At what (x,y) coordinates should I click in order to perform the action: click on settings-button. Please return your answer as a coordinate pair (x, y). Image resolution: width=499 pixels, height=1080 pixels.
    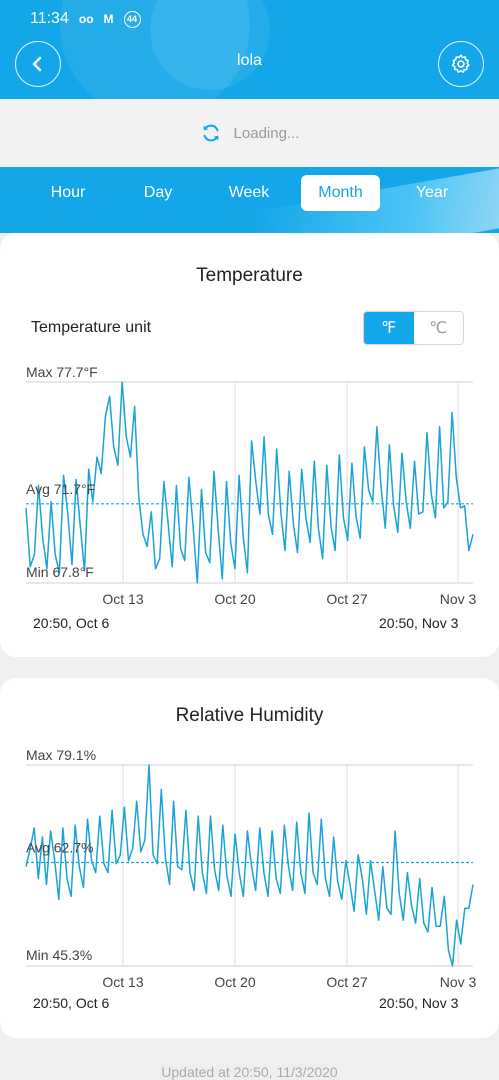
    Looking at the image, I should click on (461, 64).